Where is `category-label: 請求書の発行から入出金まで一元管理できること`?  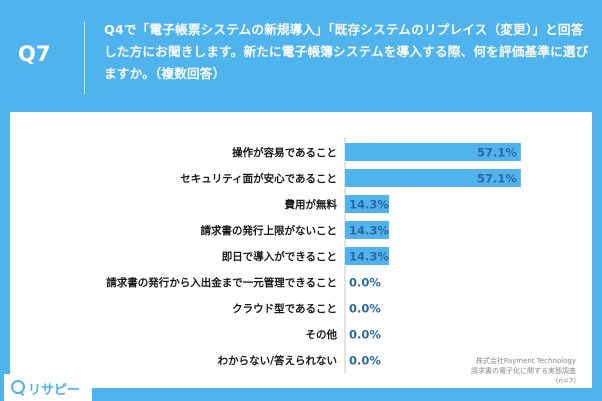
category-label: 請求書の発行から入出金まで一元管理できること is located at coordinates (221, 282).